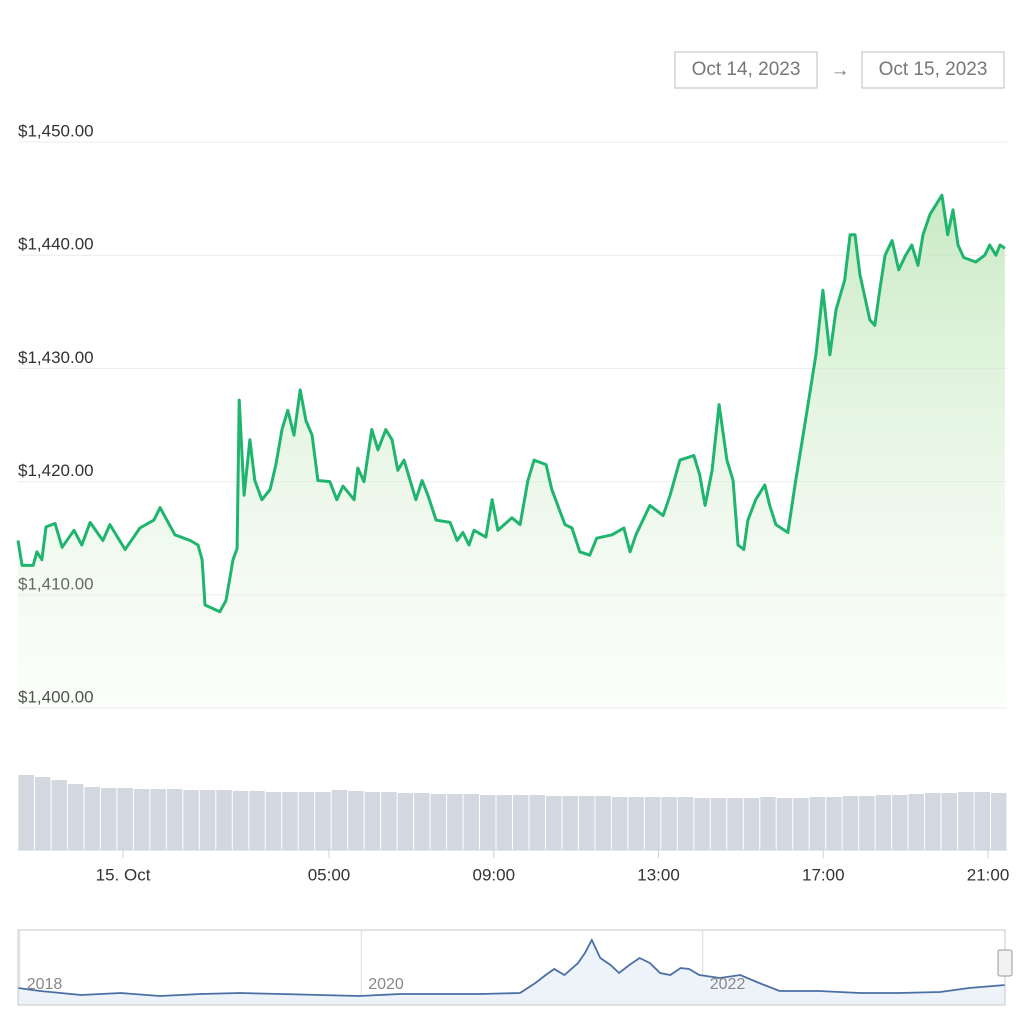 Image resolution: width=1024 pixels, height=1024 pixels. What do you see at coordinates (840, 70) in the screenshot?
I see `date-arrow: →` at bounding box center [840, 70].